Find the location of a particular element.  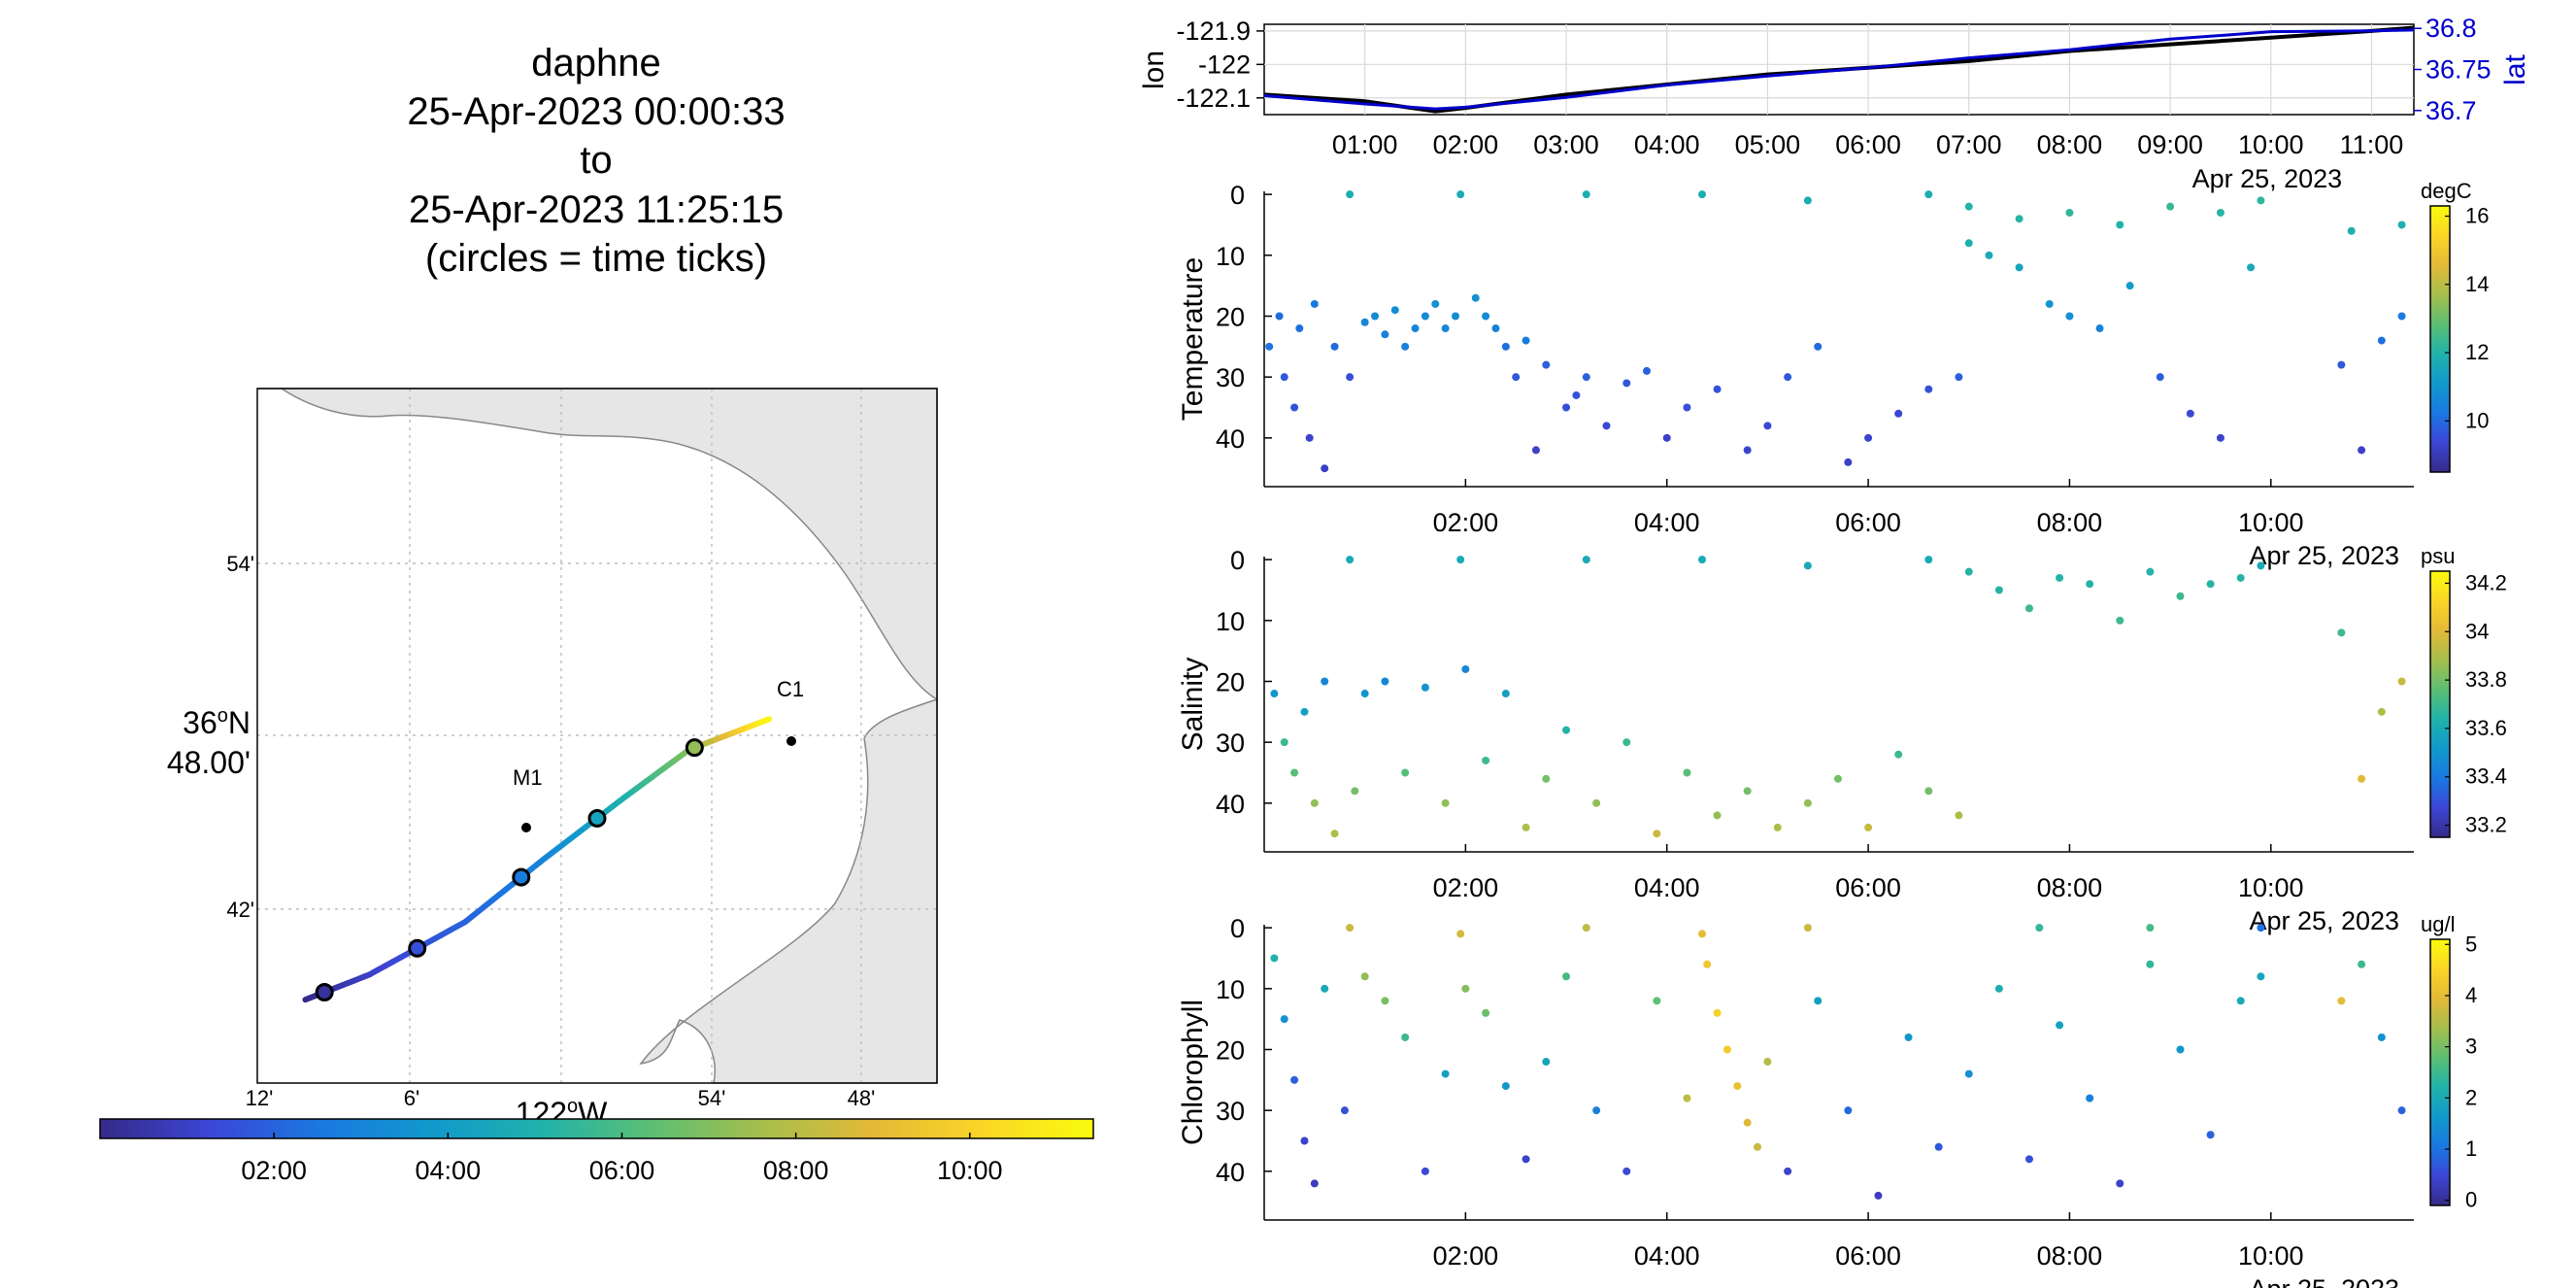

lat-series-line is located at coordinates (1839, 69).